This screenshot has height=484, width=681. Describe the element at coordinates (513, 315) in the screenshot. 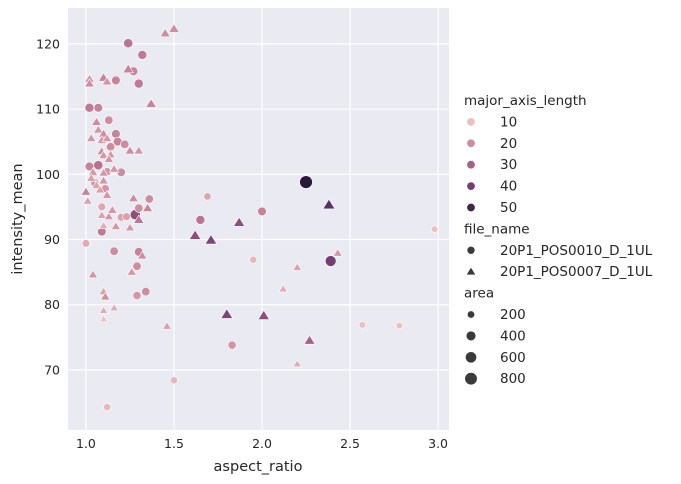

I see `legend-label: 200` at that location.